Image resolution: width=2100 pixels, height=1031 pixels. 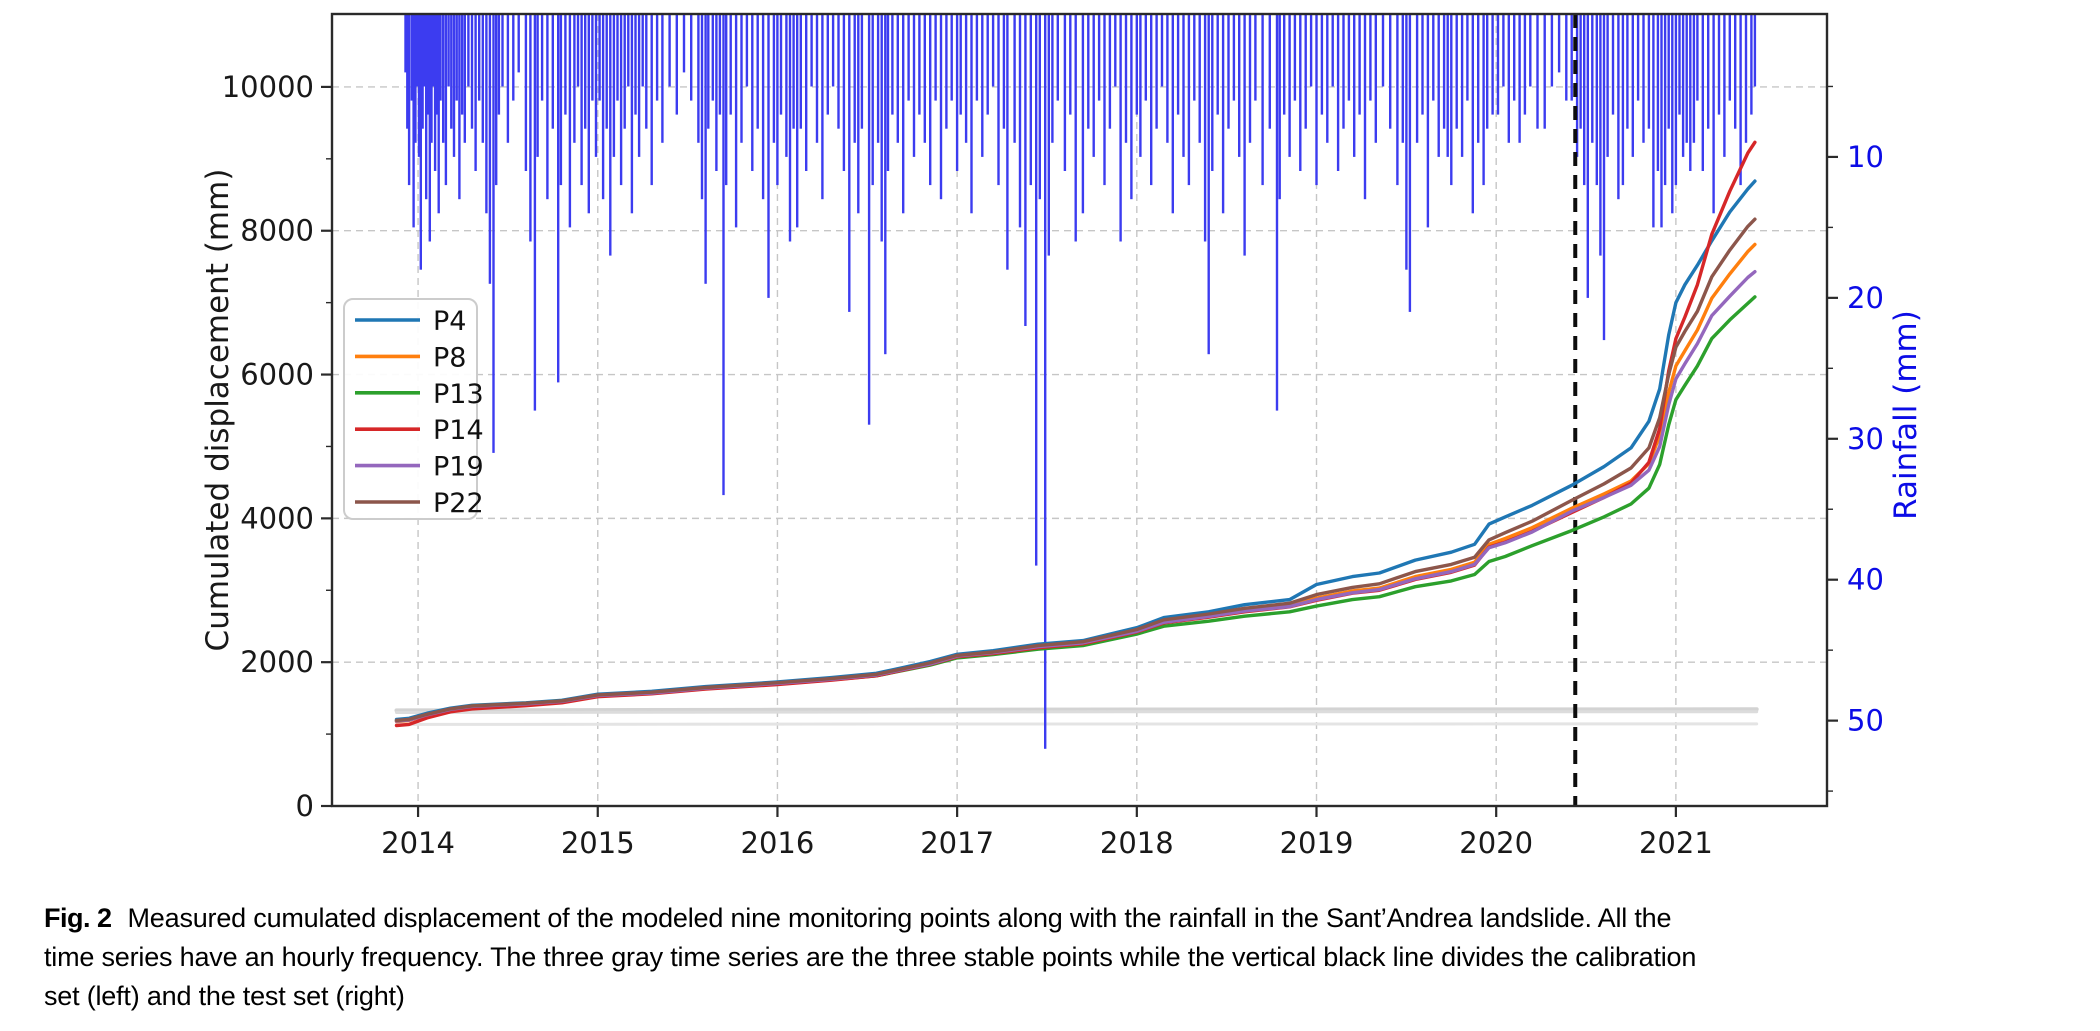 What do you see at coordinates (1137, 843) in the screenshot?
I see `x-tick-label: 2018` at bounding box center [1137, 843].